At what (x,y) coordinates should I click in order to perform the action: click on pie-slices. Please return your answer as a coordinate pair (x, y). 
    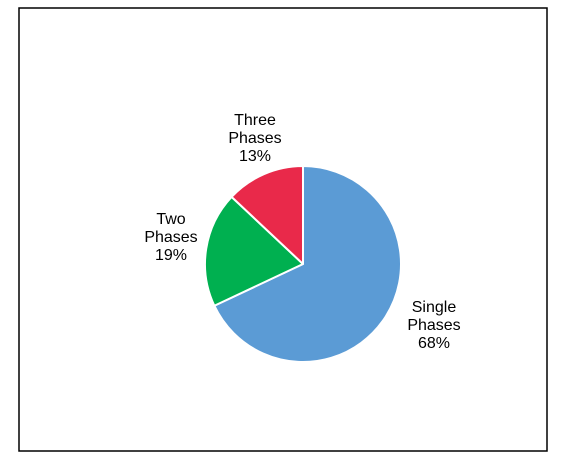
    Looking at the image, I should click on (303, 264).